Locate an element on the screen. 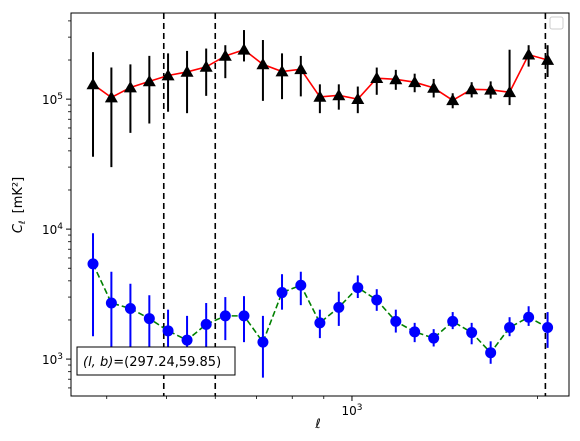 The width and height of the screenshot is (580, 441). legend-box is located at coordinates (556, 23).